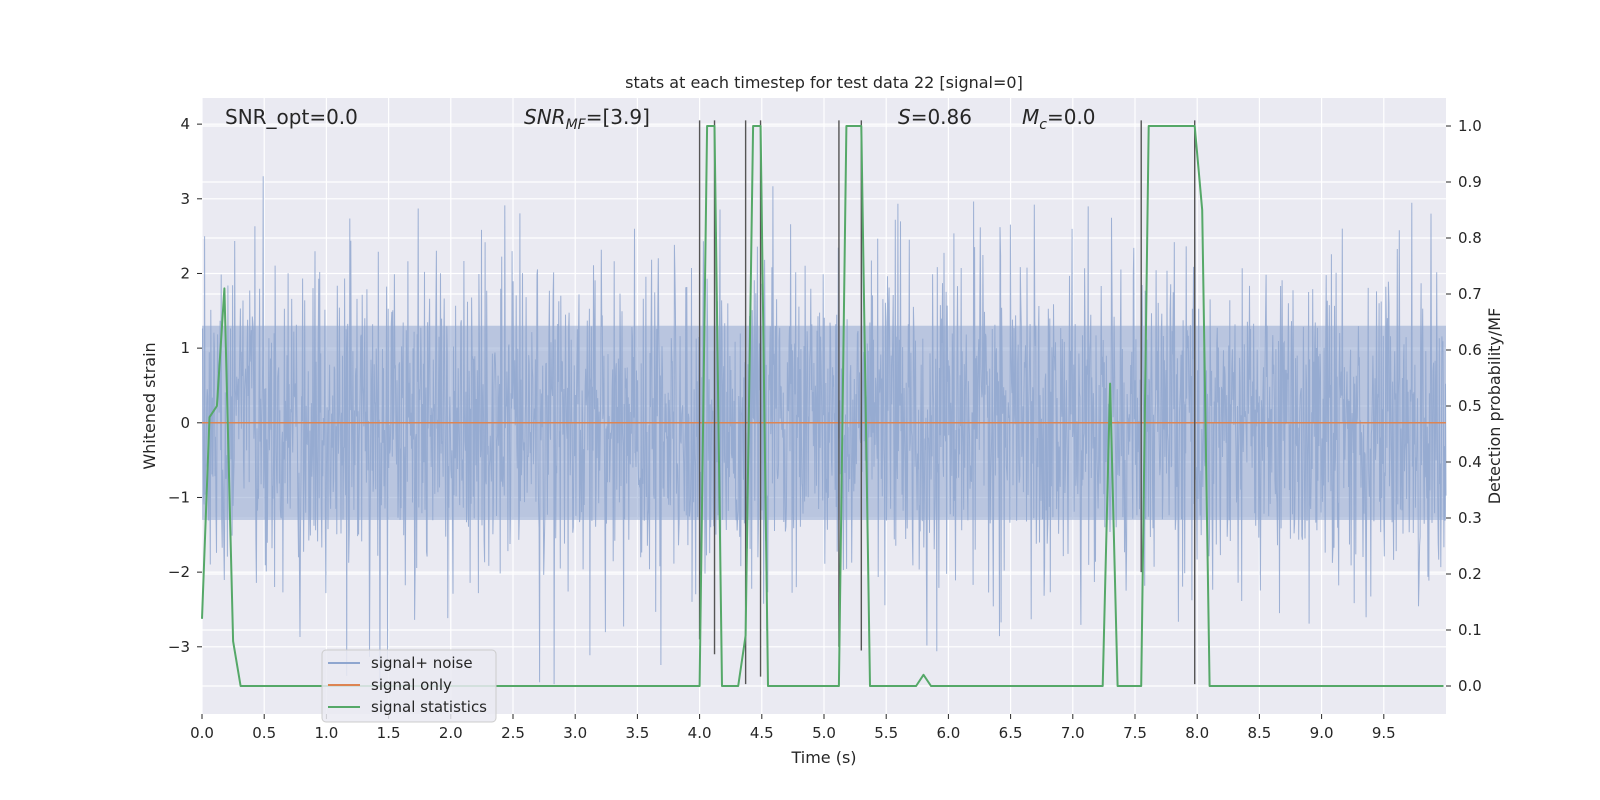 Image resolution: width=1600 pixels, height=800 pixels. Describe the element at coordinates (1030, 117) in the screenshot. I see `annotation-mc-main: M` at that location.